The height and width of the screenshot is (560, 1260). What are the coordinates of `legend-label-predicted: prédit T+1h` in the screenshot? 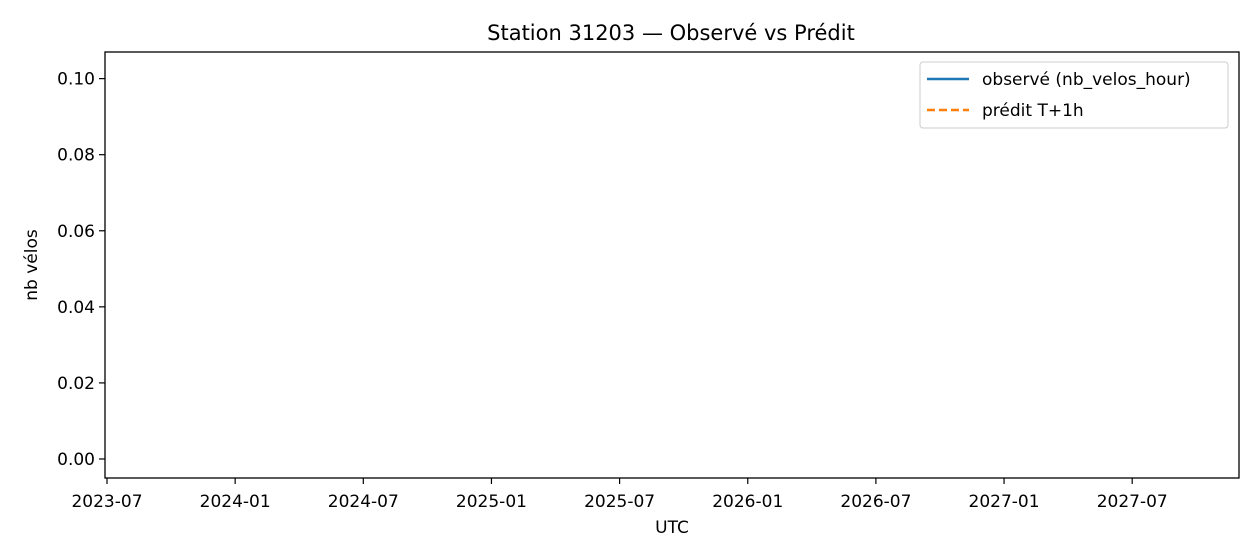 It's located at (1033, 111).